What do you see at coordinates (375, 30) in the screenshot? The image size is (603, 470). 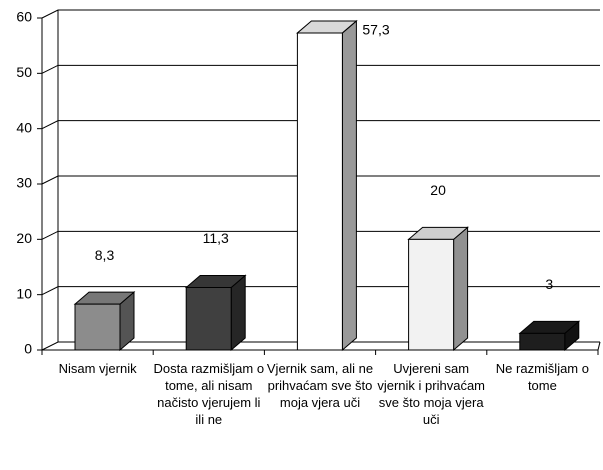 I see `value-label: 57,3` at bounding box center [375, 30].